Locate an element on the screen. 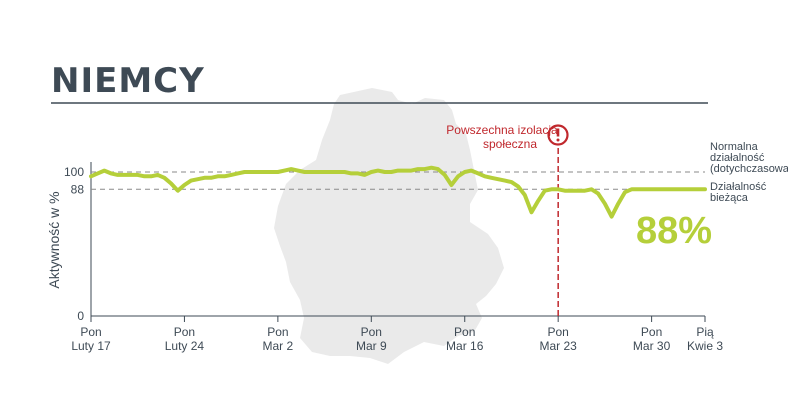  event-label-line1: Powszechna izolacja is located at coordinates (502, 130).